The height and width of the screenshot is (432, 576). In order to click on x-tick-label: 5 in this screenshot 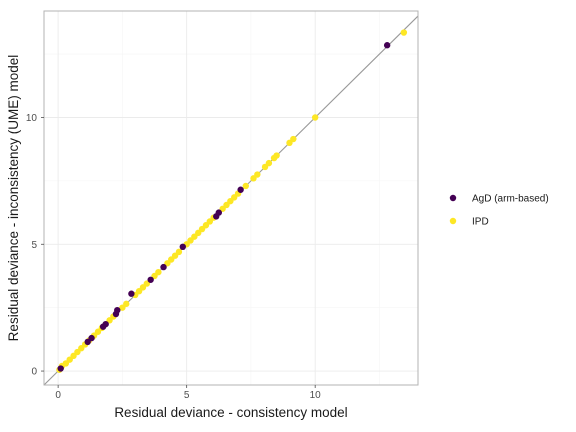, I will do `click(187, 395)`.